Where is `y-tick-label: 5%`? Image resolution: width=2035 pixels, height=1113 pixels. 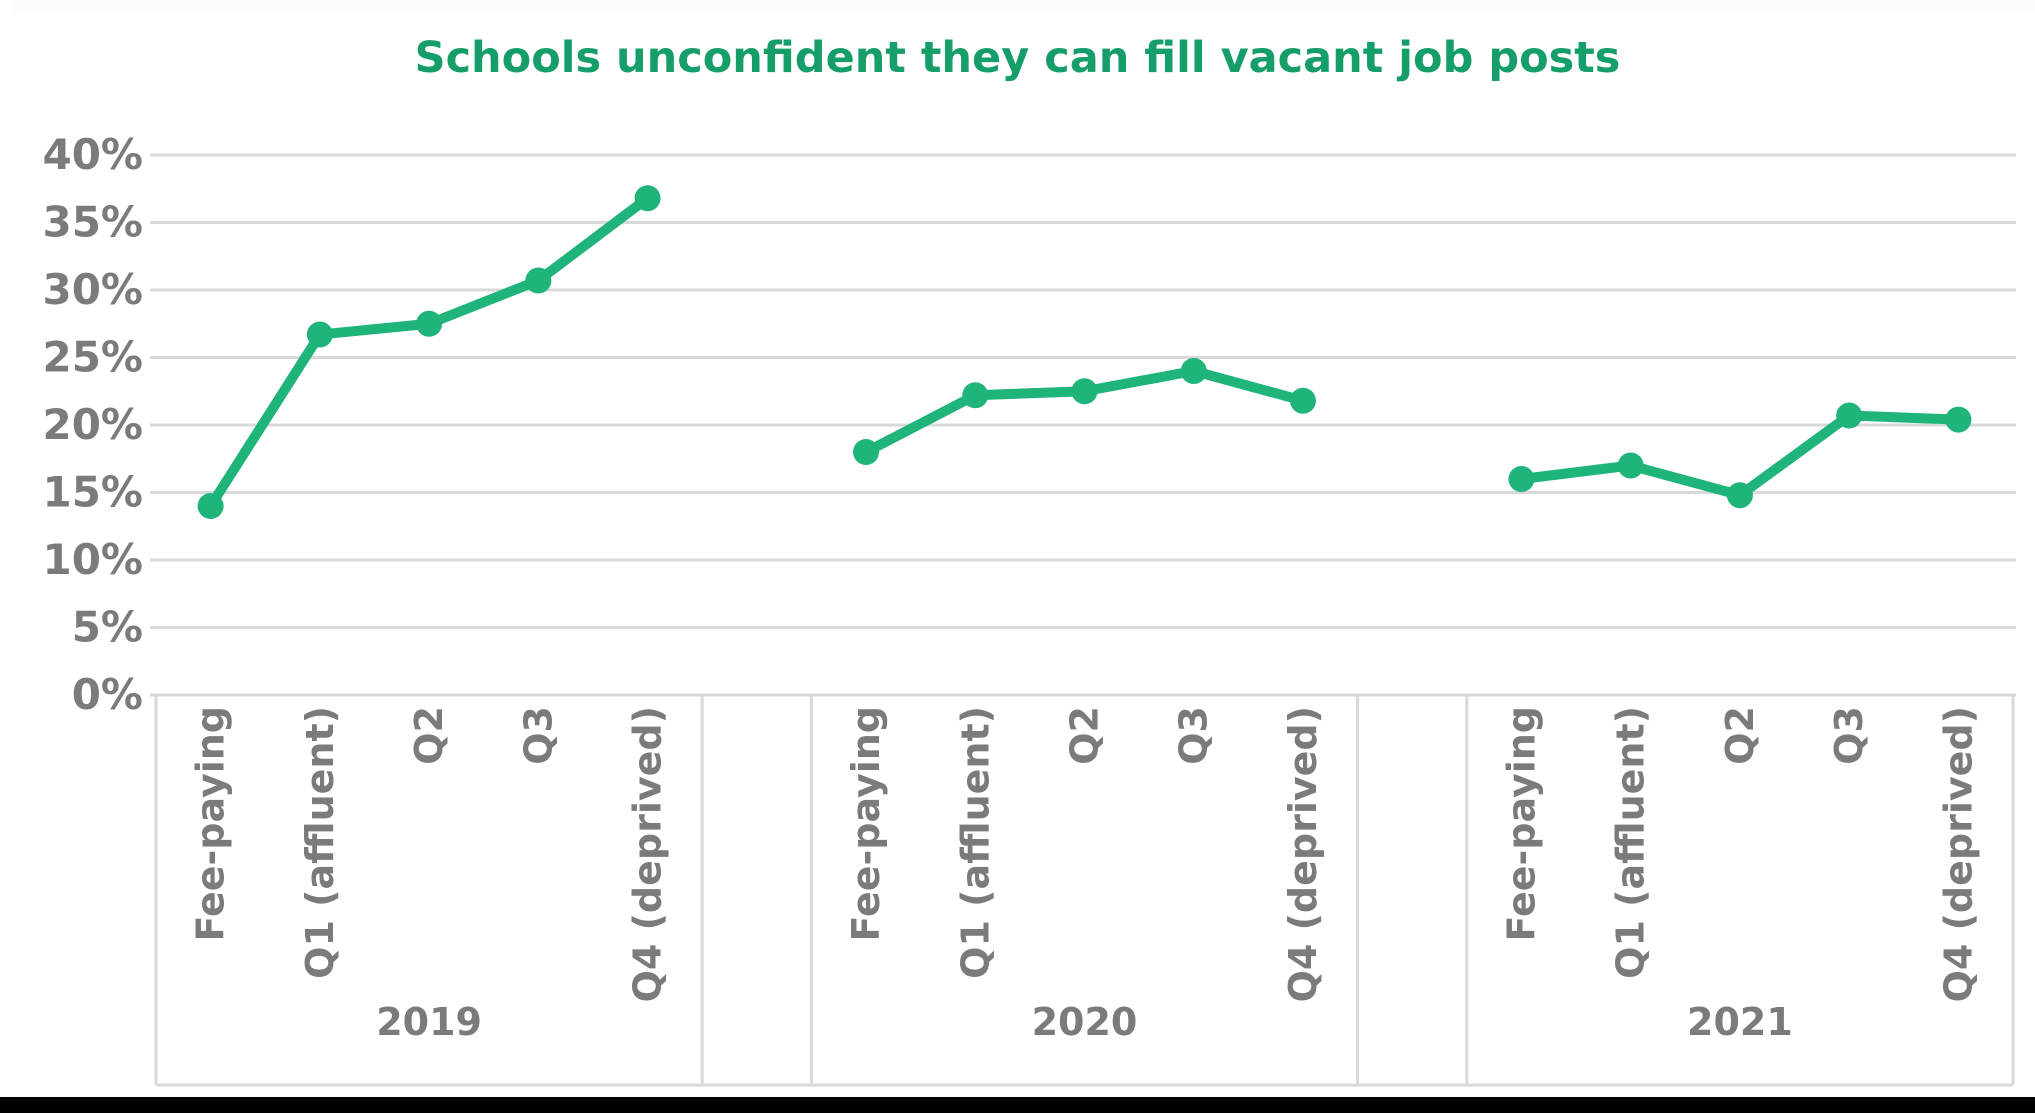
y-tick-label: 5% is located at coordinates (107, 627).